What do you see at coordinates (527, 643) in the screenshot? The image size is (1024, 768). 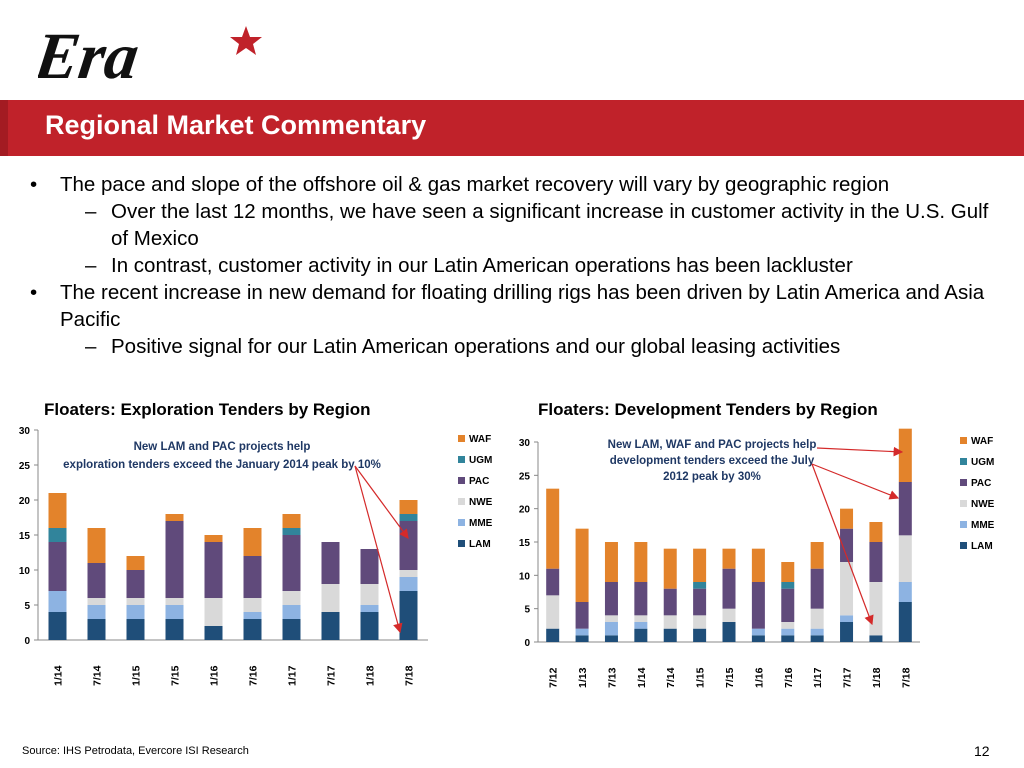 I see `y-tick-label: 0` at bounding box center [527, 643].